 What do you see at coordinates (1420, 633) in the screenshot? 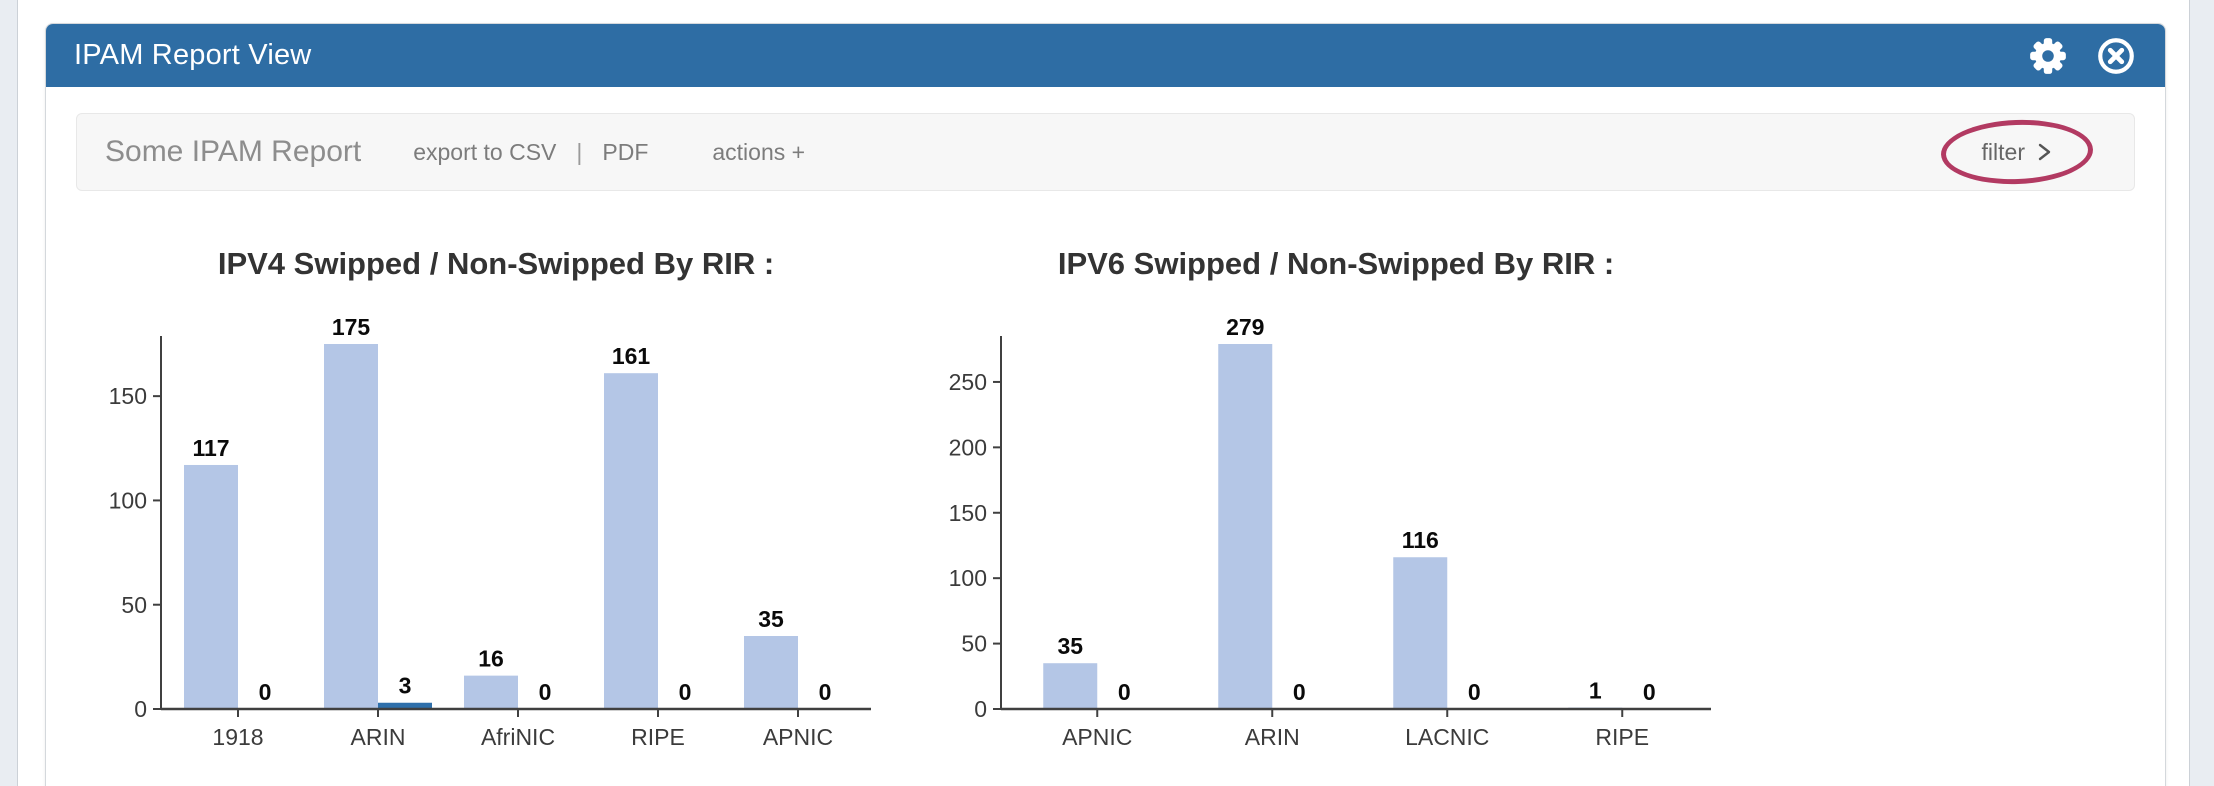
I see `bar-swipped-lacnic` at bounding box center [1420, 633].